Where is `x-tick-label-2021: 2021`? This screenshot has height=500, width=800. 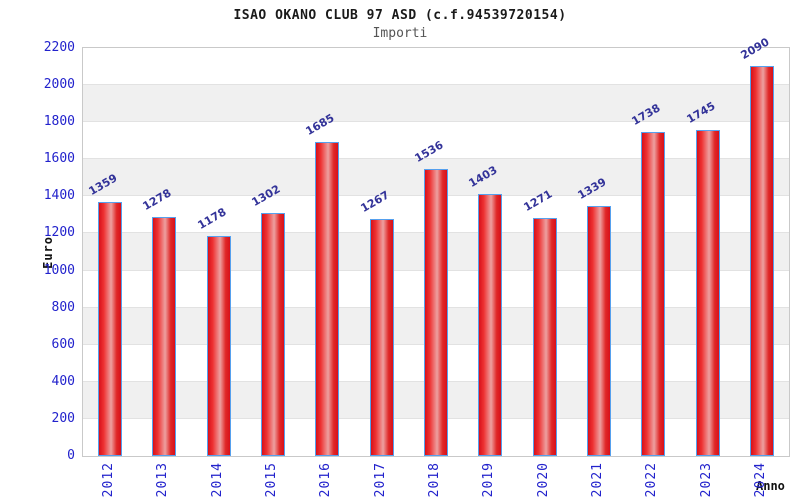
x-tick-label-2021: 2021 is located at coordinates (597, 480).